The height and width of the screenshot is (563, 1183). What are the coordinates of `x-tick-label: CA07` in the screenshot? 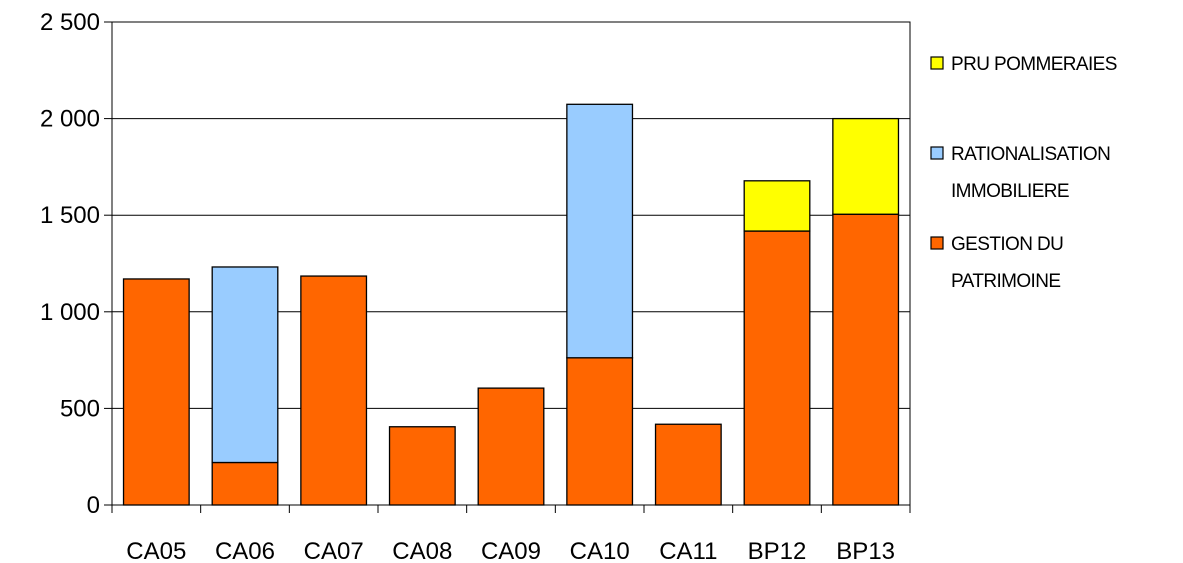 It's located at (334, 550).